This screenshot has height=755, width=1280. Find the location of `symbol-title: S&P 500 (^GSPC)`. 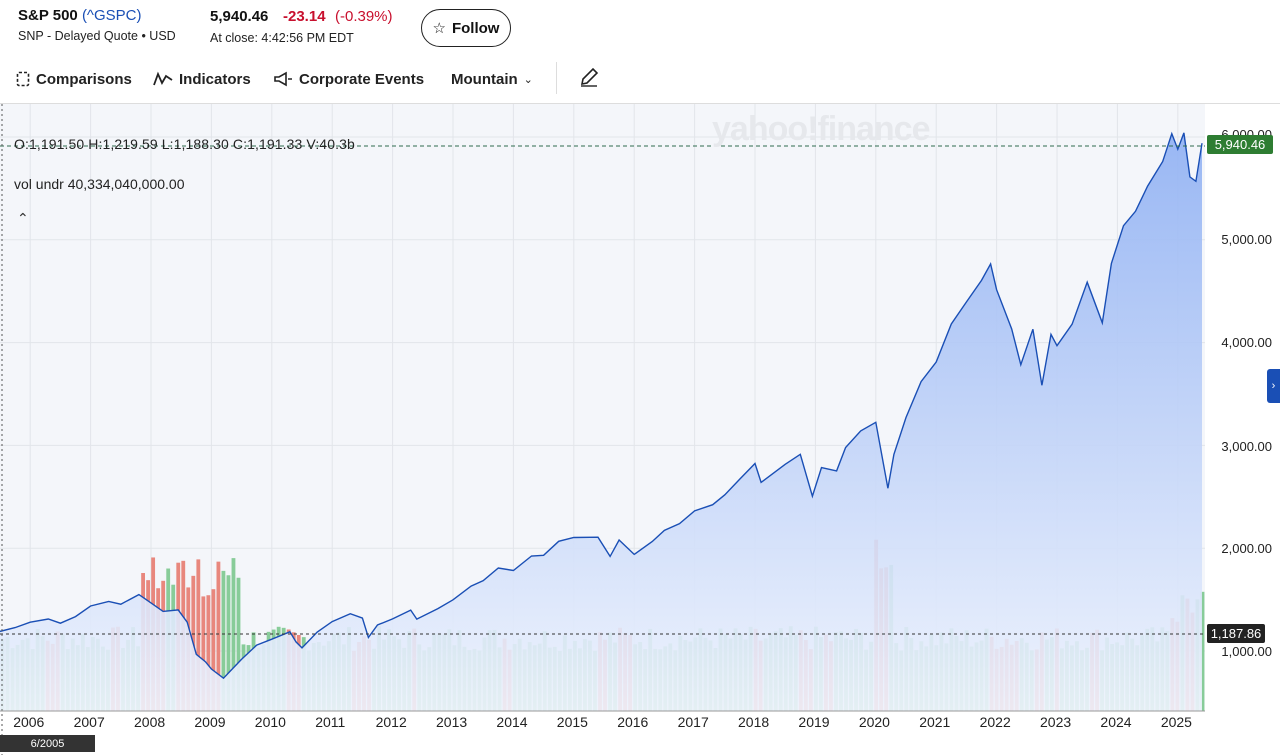

symbol-title: S&P 500 (^GSPC) is located at coordinates (79, 15).